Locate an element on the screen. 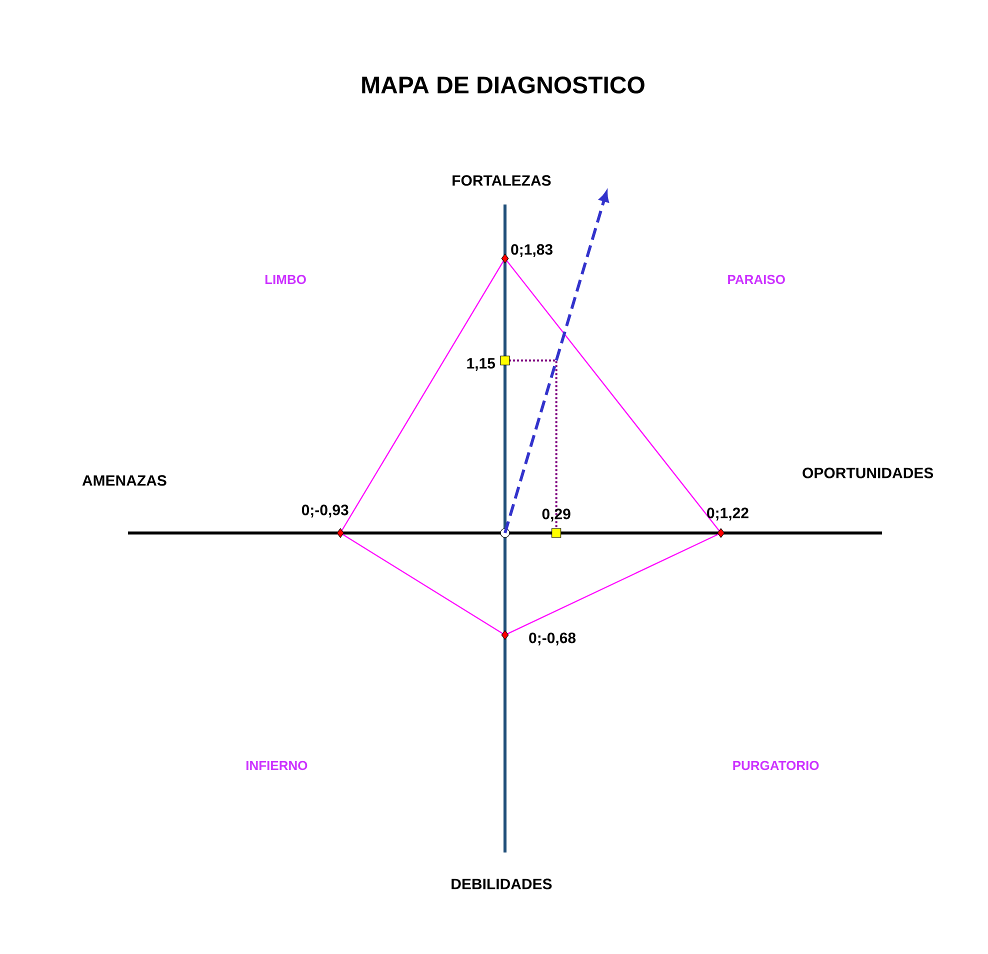 The image size is (988, 954). text: MAPA DE DIAGNOSTICO is located at coordinates (503, 85).